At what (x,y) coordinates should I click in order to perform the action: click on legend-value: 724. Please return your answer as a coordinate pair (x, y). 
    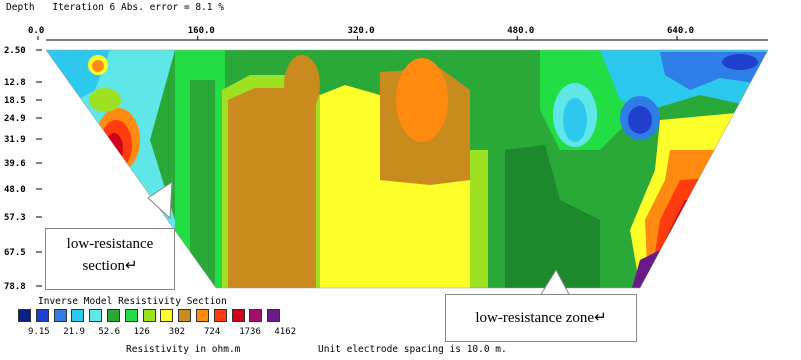
    Looking at the image, I should click on (212, 332).